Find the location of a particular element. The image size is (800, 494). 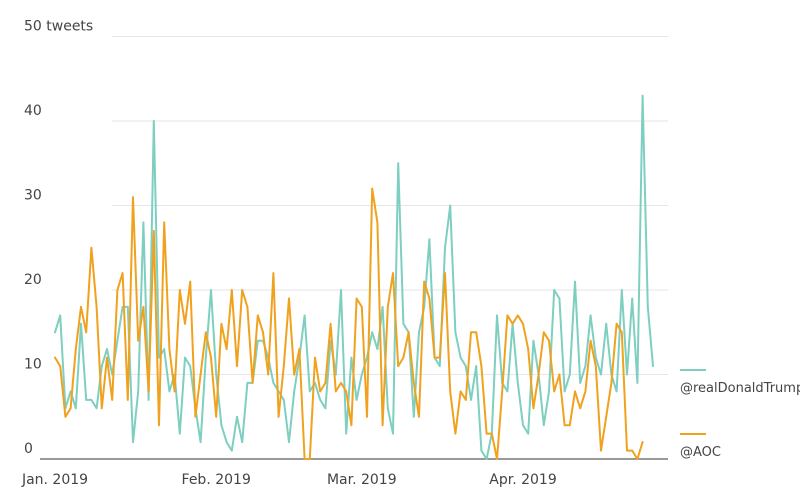

x-axis-ticks: Jan. 2019 Feb. 2019 Mar. 2019 Apr. 2019 is located at coordinates (289, 480).